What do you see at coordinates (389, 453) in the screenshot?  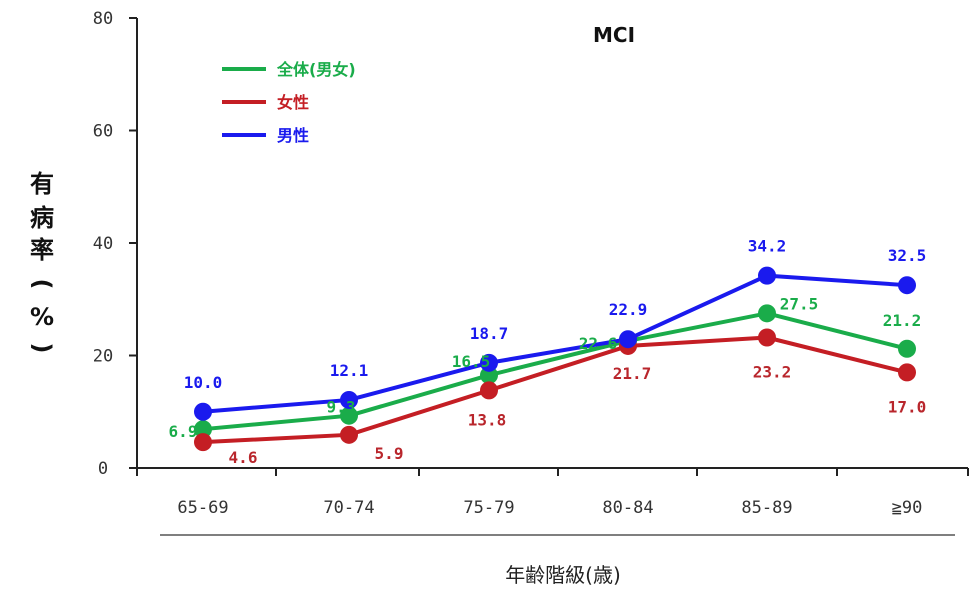 I see `data-label: 5.9` at bounding box center [389, 453].